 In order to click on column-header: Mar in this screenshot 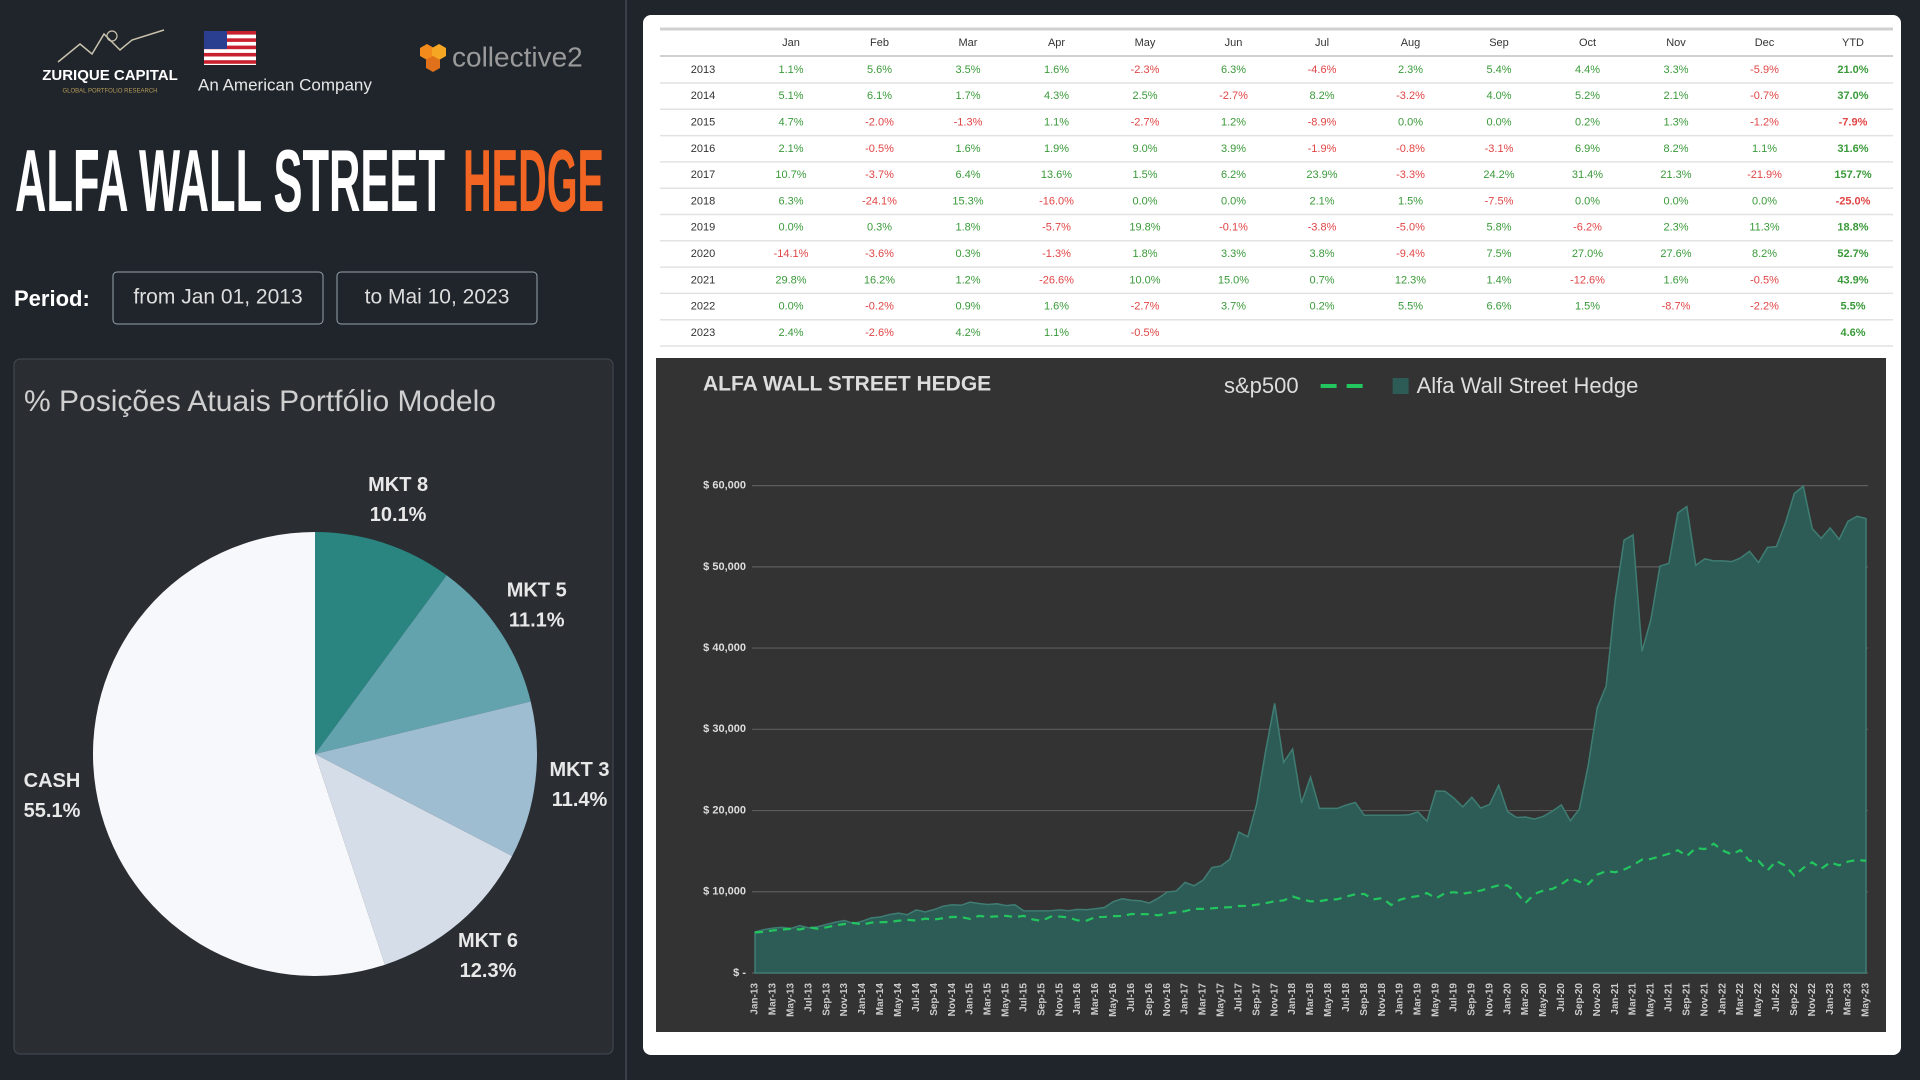, I will do `click(968, 43)`.